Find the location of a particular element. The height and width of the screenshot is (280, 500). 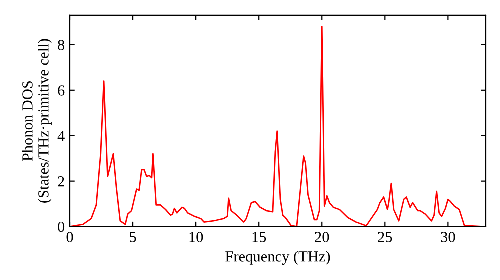

x-tick-label: 5 is located at coordinates (133, 237).